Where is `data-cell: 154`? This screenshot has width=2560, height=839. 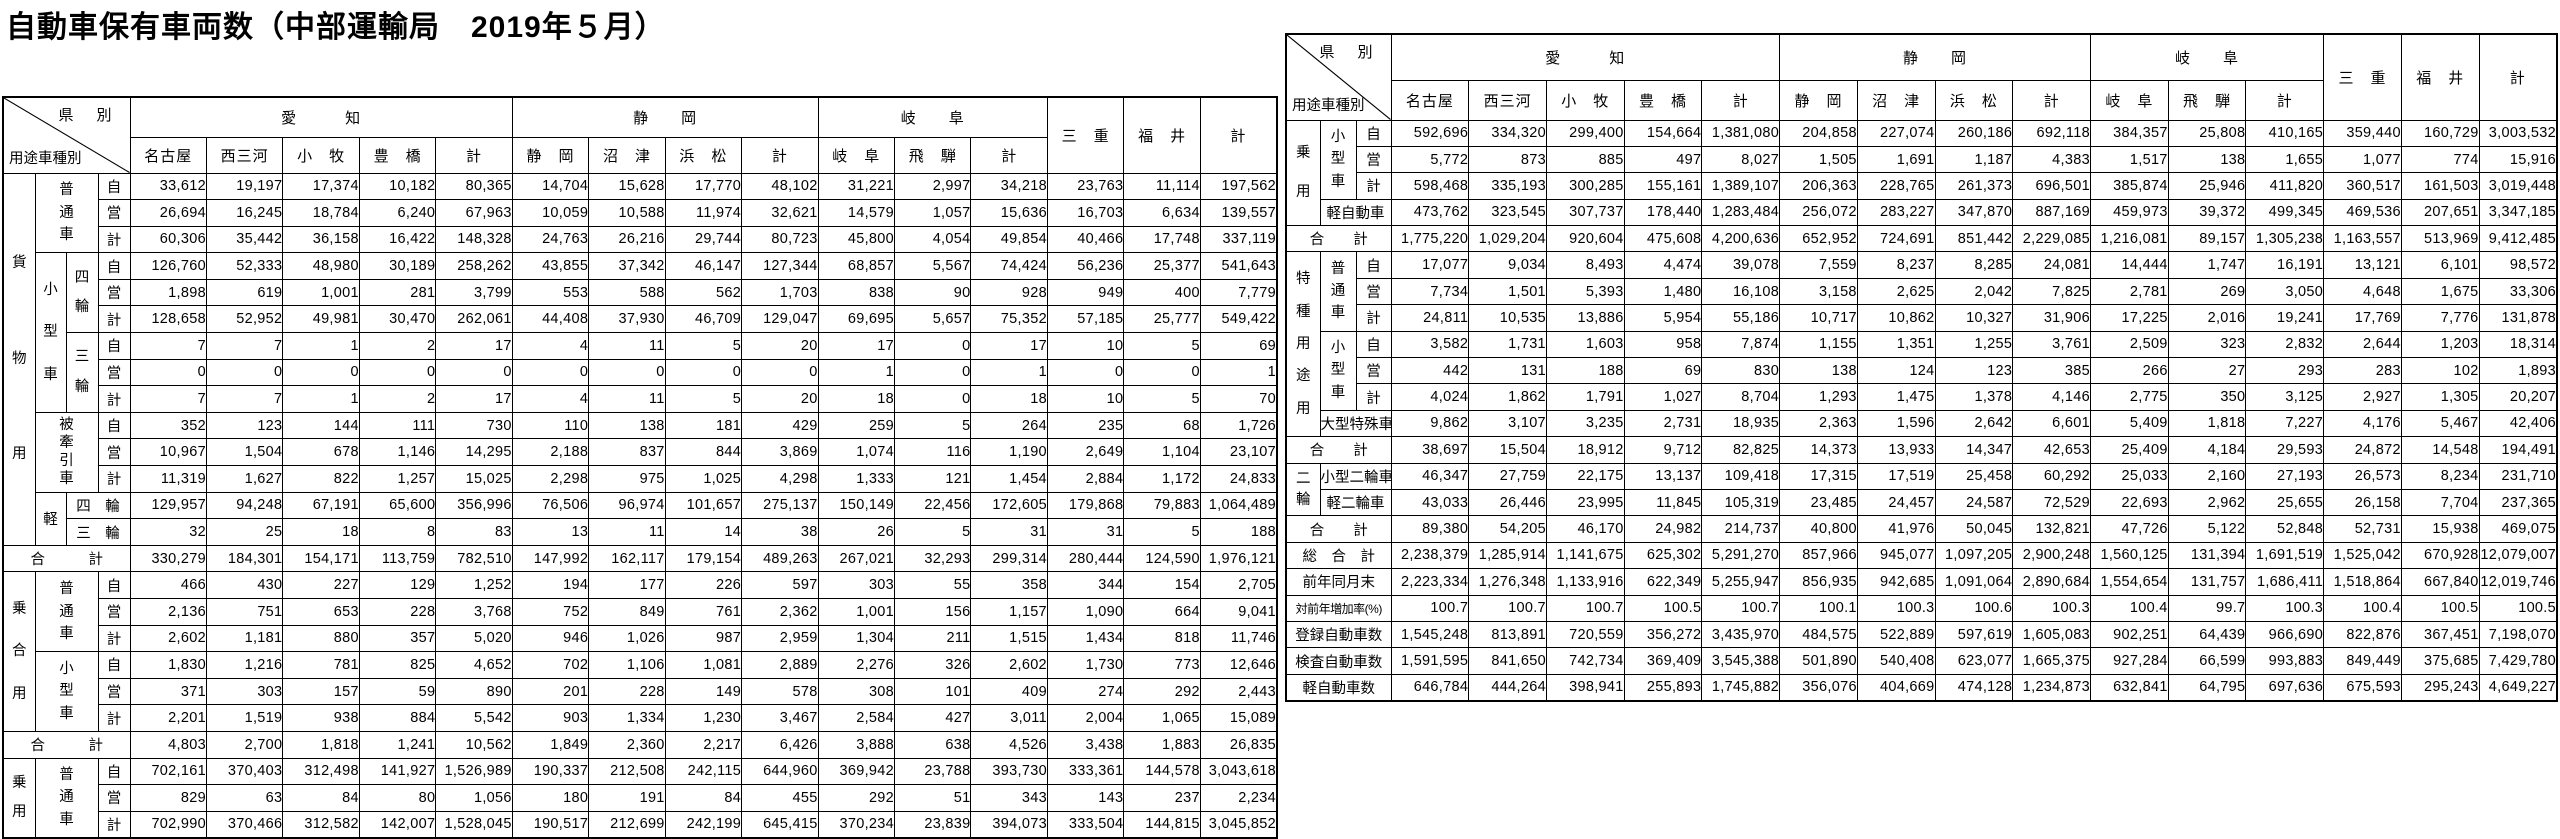 data-cell: 154 is located at coordinates (1162, 585).